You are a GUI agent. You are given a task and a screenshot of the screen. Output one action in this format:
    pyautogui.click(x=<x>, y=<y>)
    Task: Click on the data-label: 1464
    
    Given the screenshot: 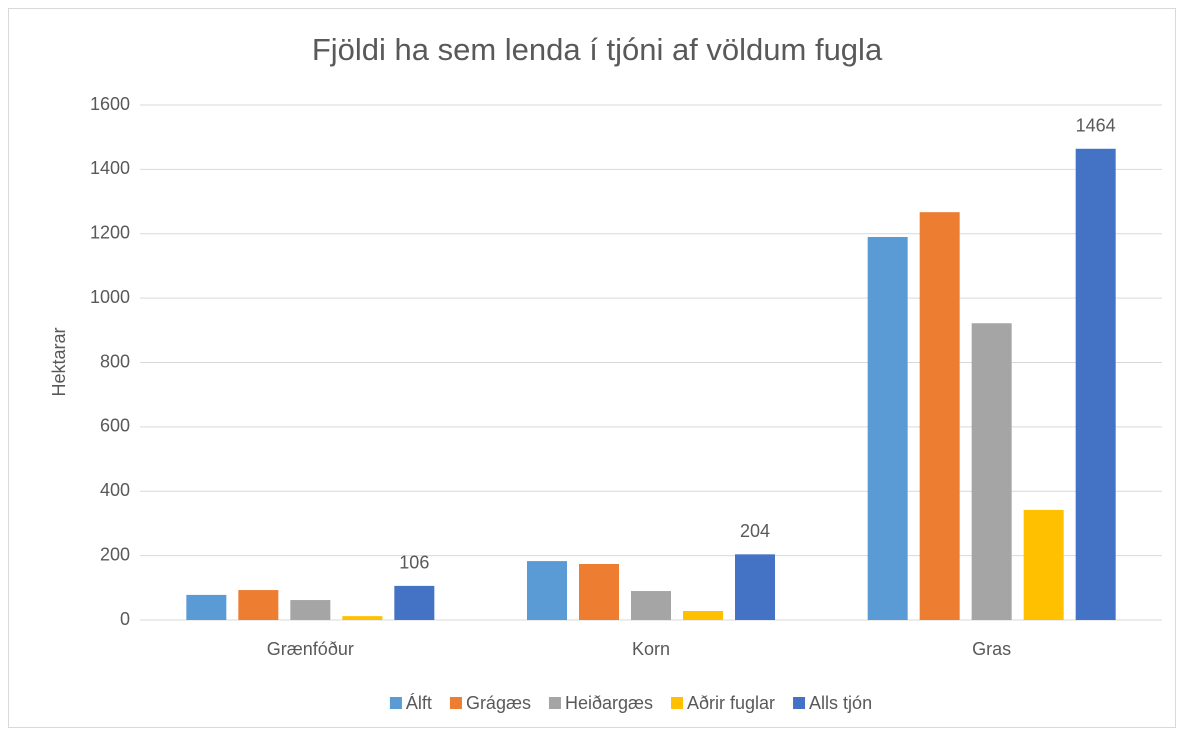 What is the action you would take?
    pyautogui.click(x=1096, y=126)
    